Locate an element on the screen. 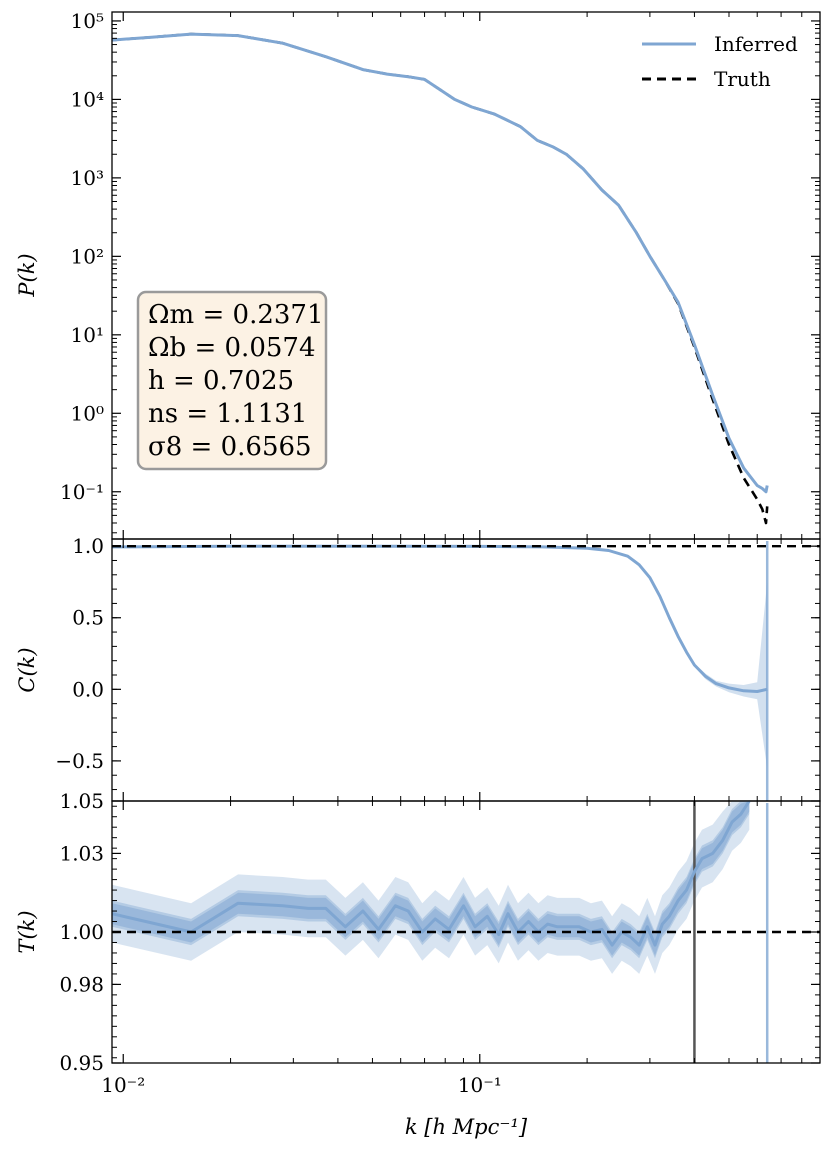 The width and height of the screenshot is (831, 1151). param-omega-m: Ωm = 0.2371 is located at coordinates (236, 315).